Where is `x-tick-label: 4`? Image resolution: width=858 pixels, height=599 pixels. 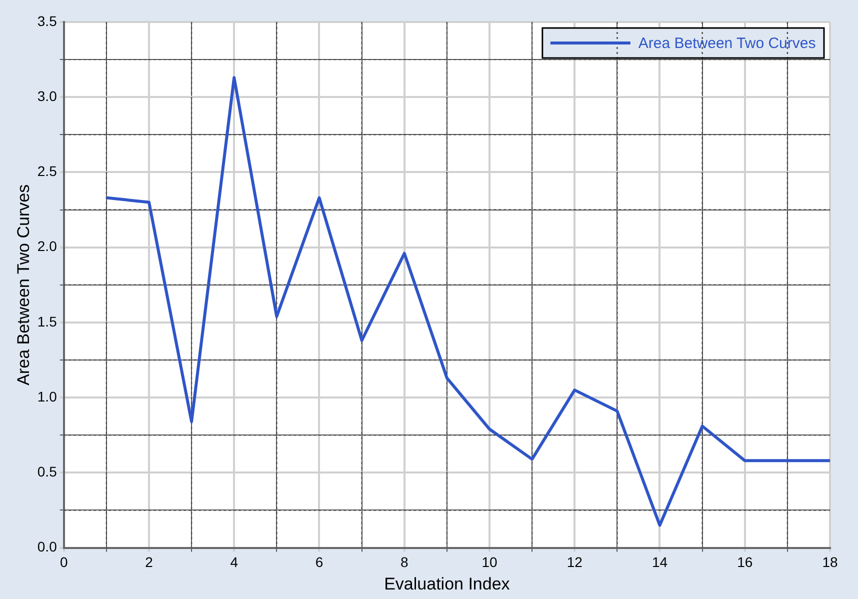 x-tick-label: 4 is located at coordinates (234, 562).